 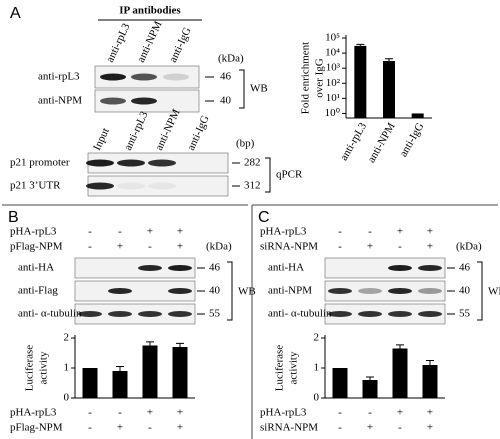 I want to click on row-label: p21 3’UTR, so click(x=35, y=186).